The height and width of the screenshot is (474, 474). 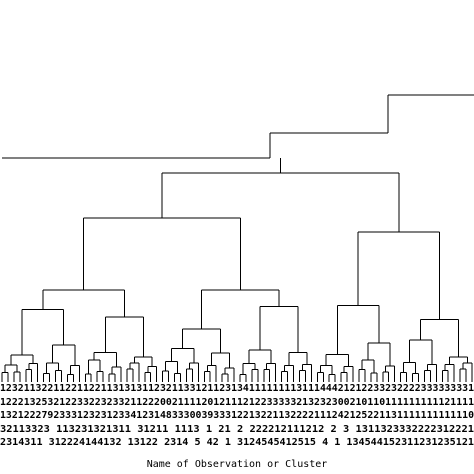 I want to click on x-axis-label: Name of Observation or Cluster, so click(x=237, y=464).